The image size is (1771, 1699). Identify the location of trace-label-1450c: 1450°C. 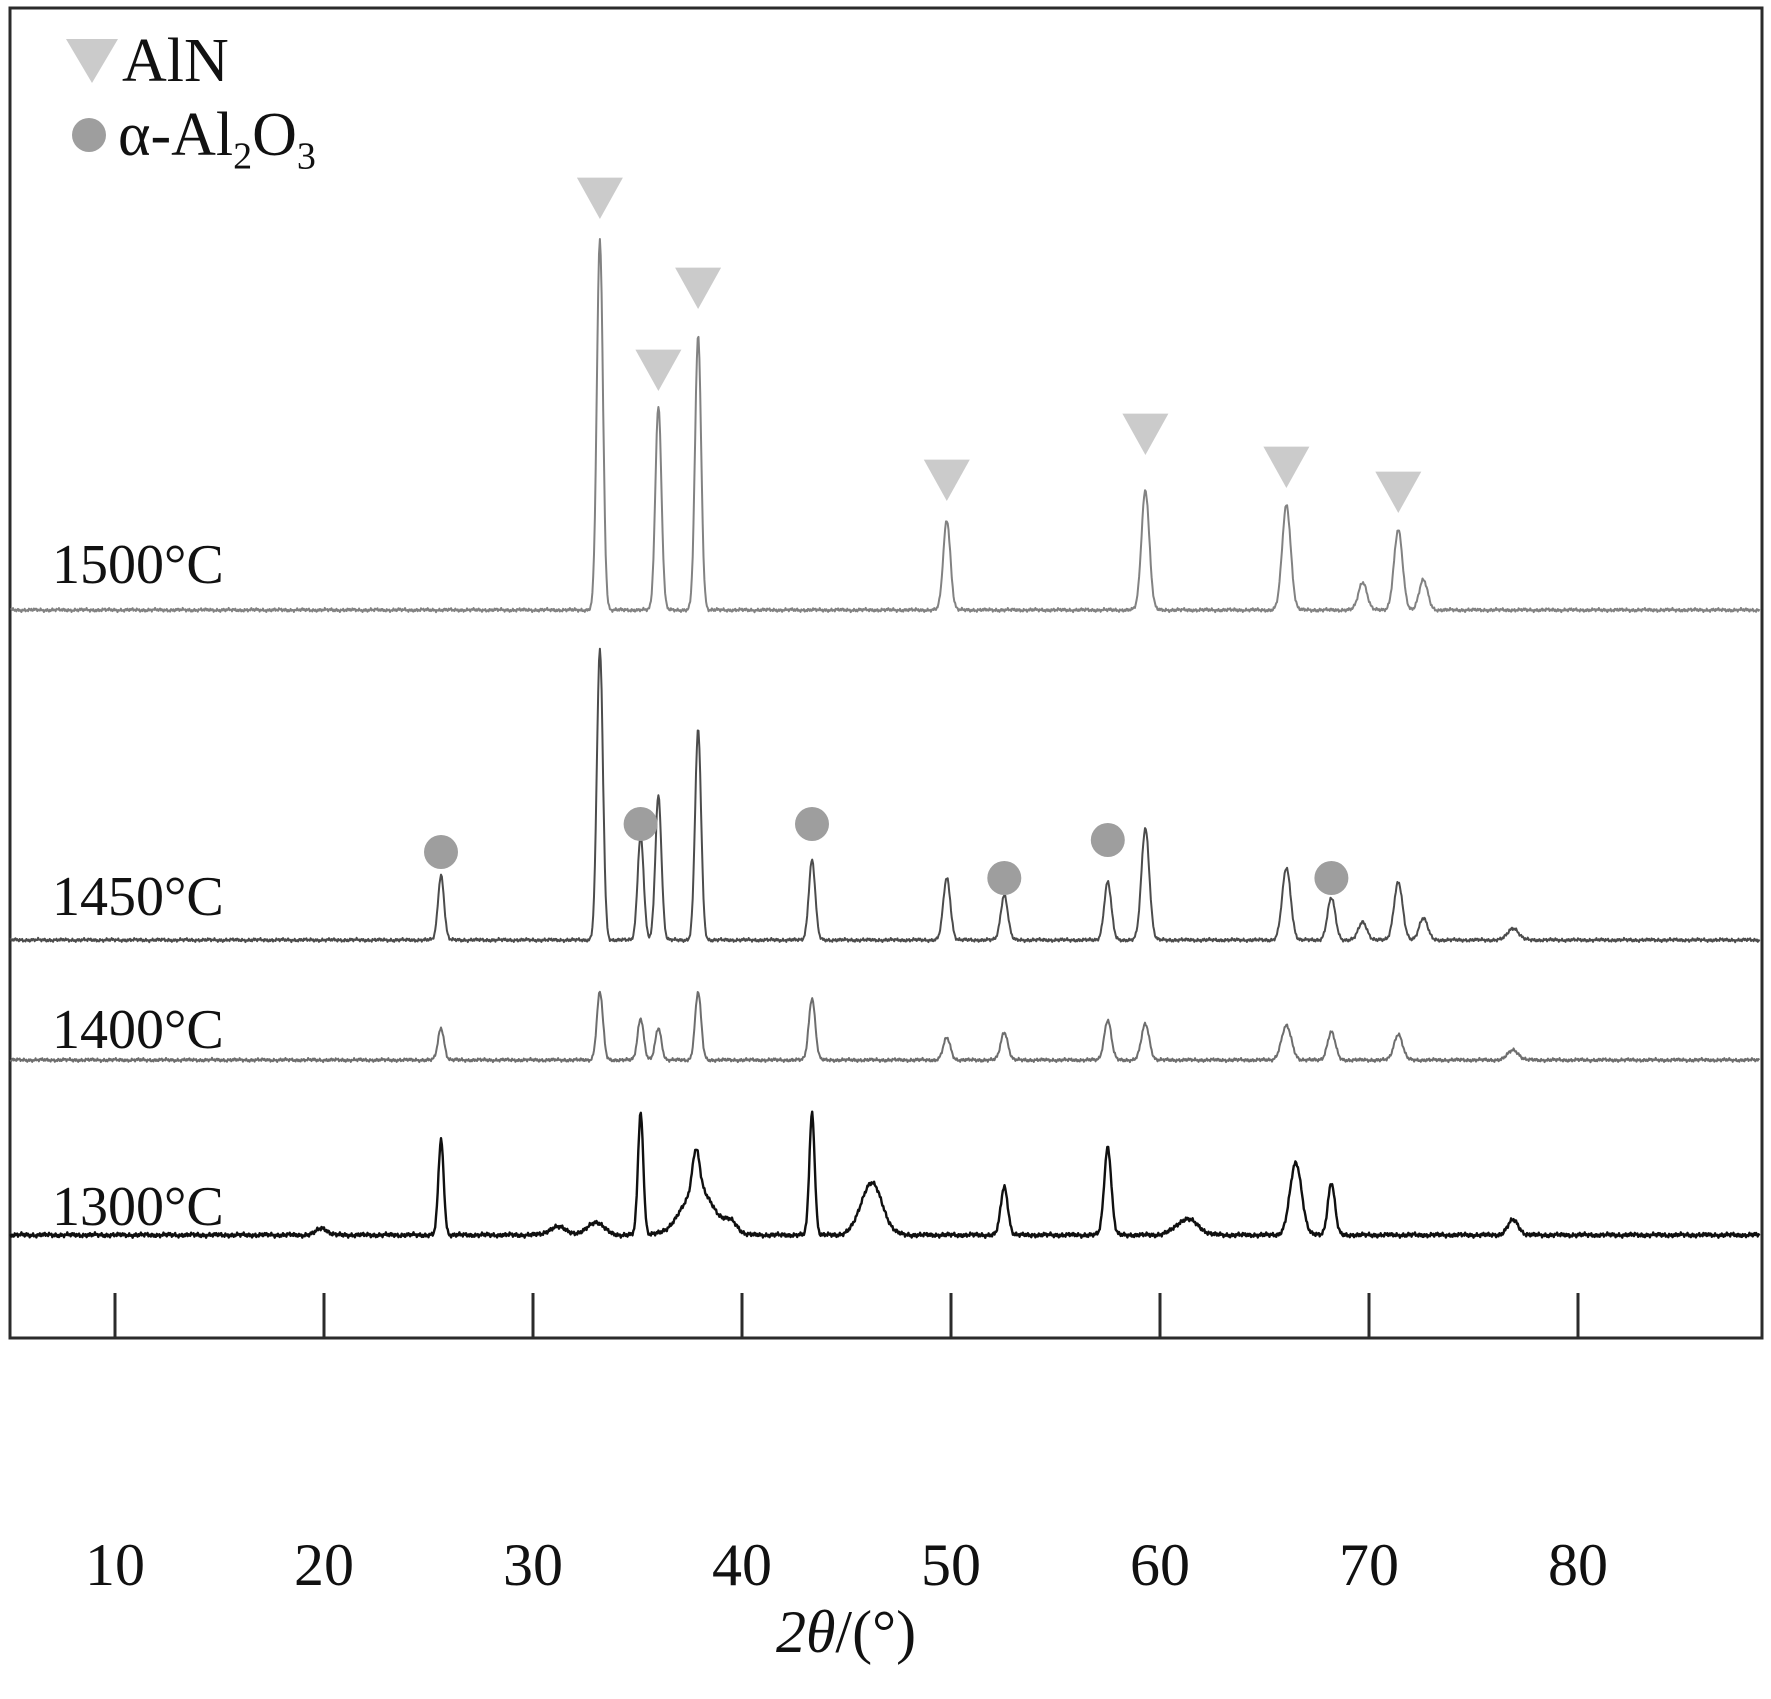
(138, 897).